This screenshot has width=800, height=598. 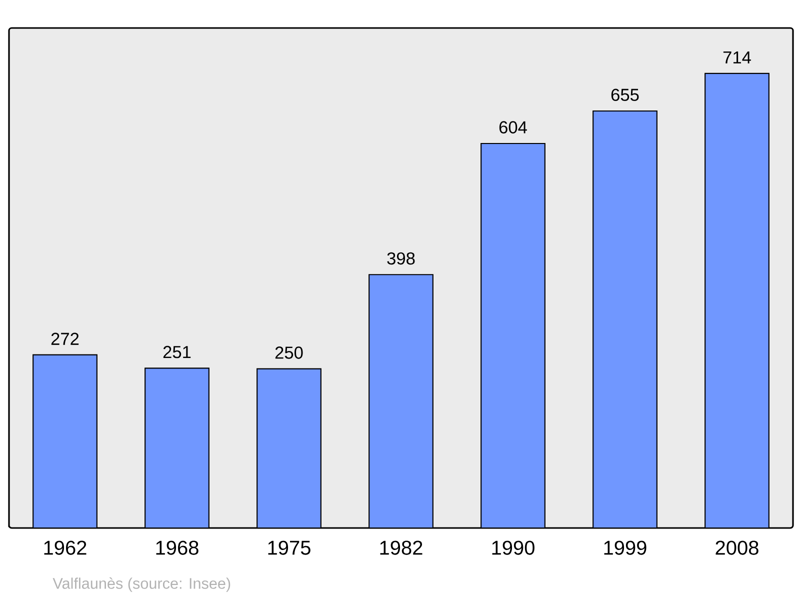 I want to click on data-label: 250, so click(x=289, y=352).